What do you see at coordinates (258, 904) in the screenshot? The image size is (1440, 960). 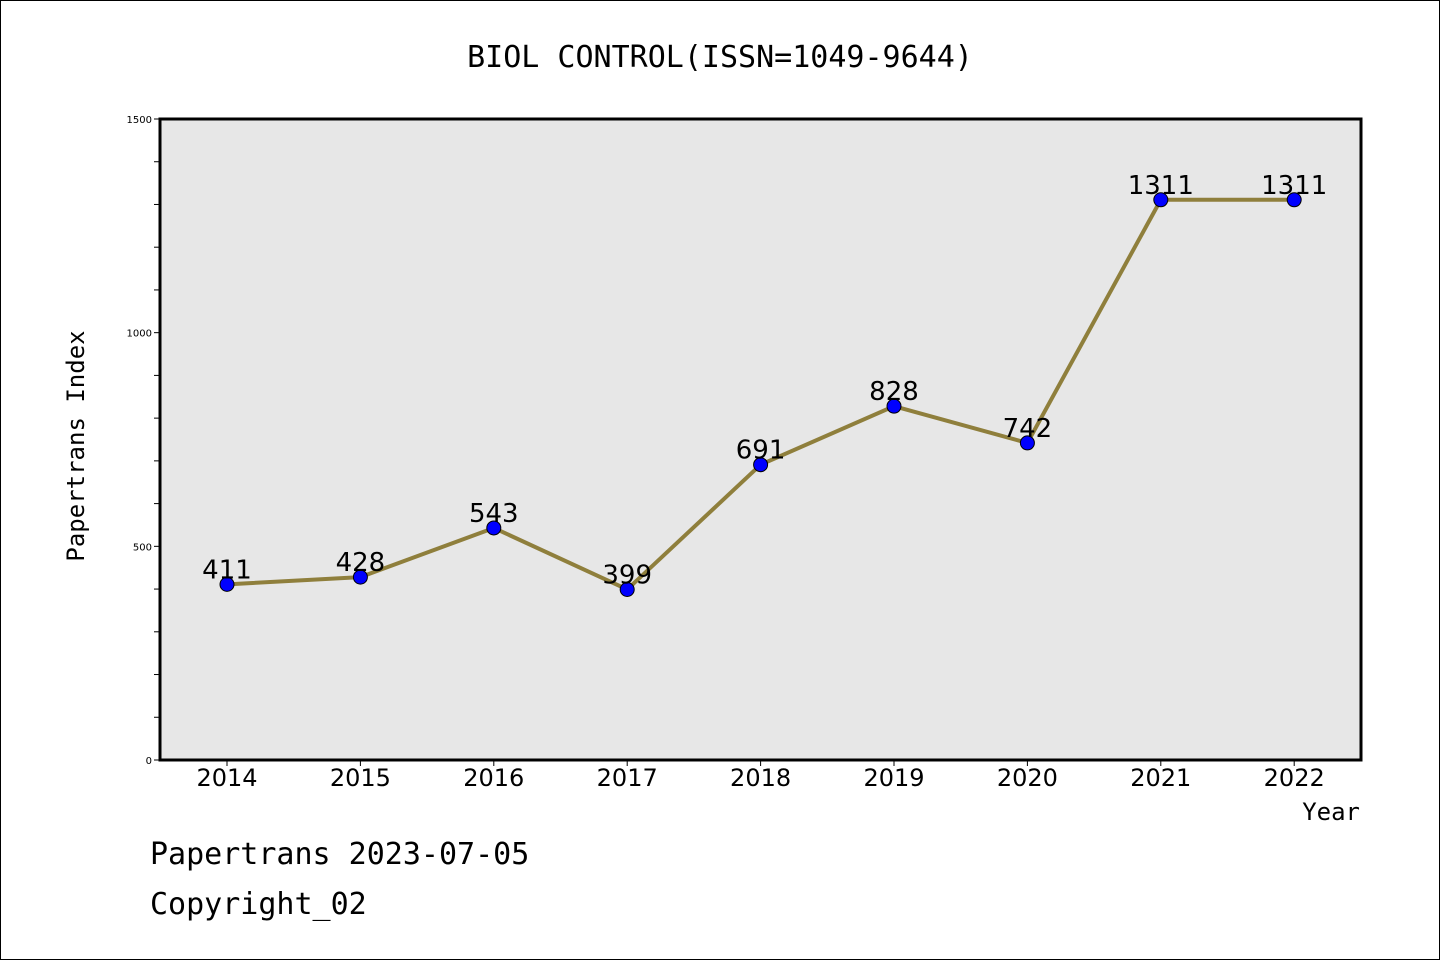 I see `footer-copyright: Copyright_02` at bounding box center [258, 904].